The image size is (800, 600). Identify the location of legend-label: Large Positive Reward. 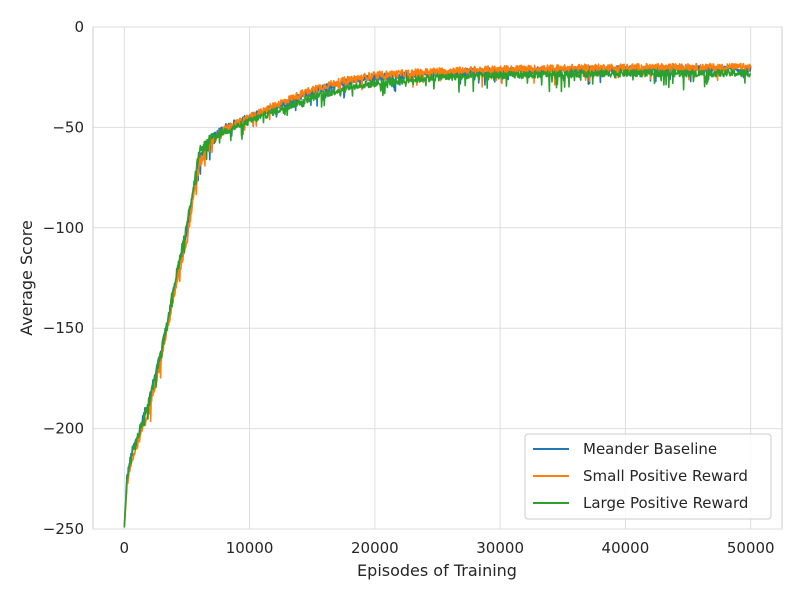
(665, 503).